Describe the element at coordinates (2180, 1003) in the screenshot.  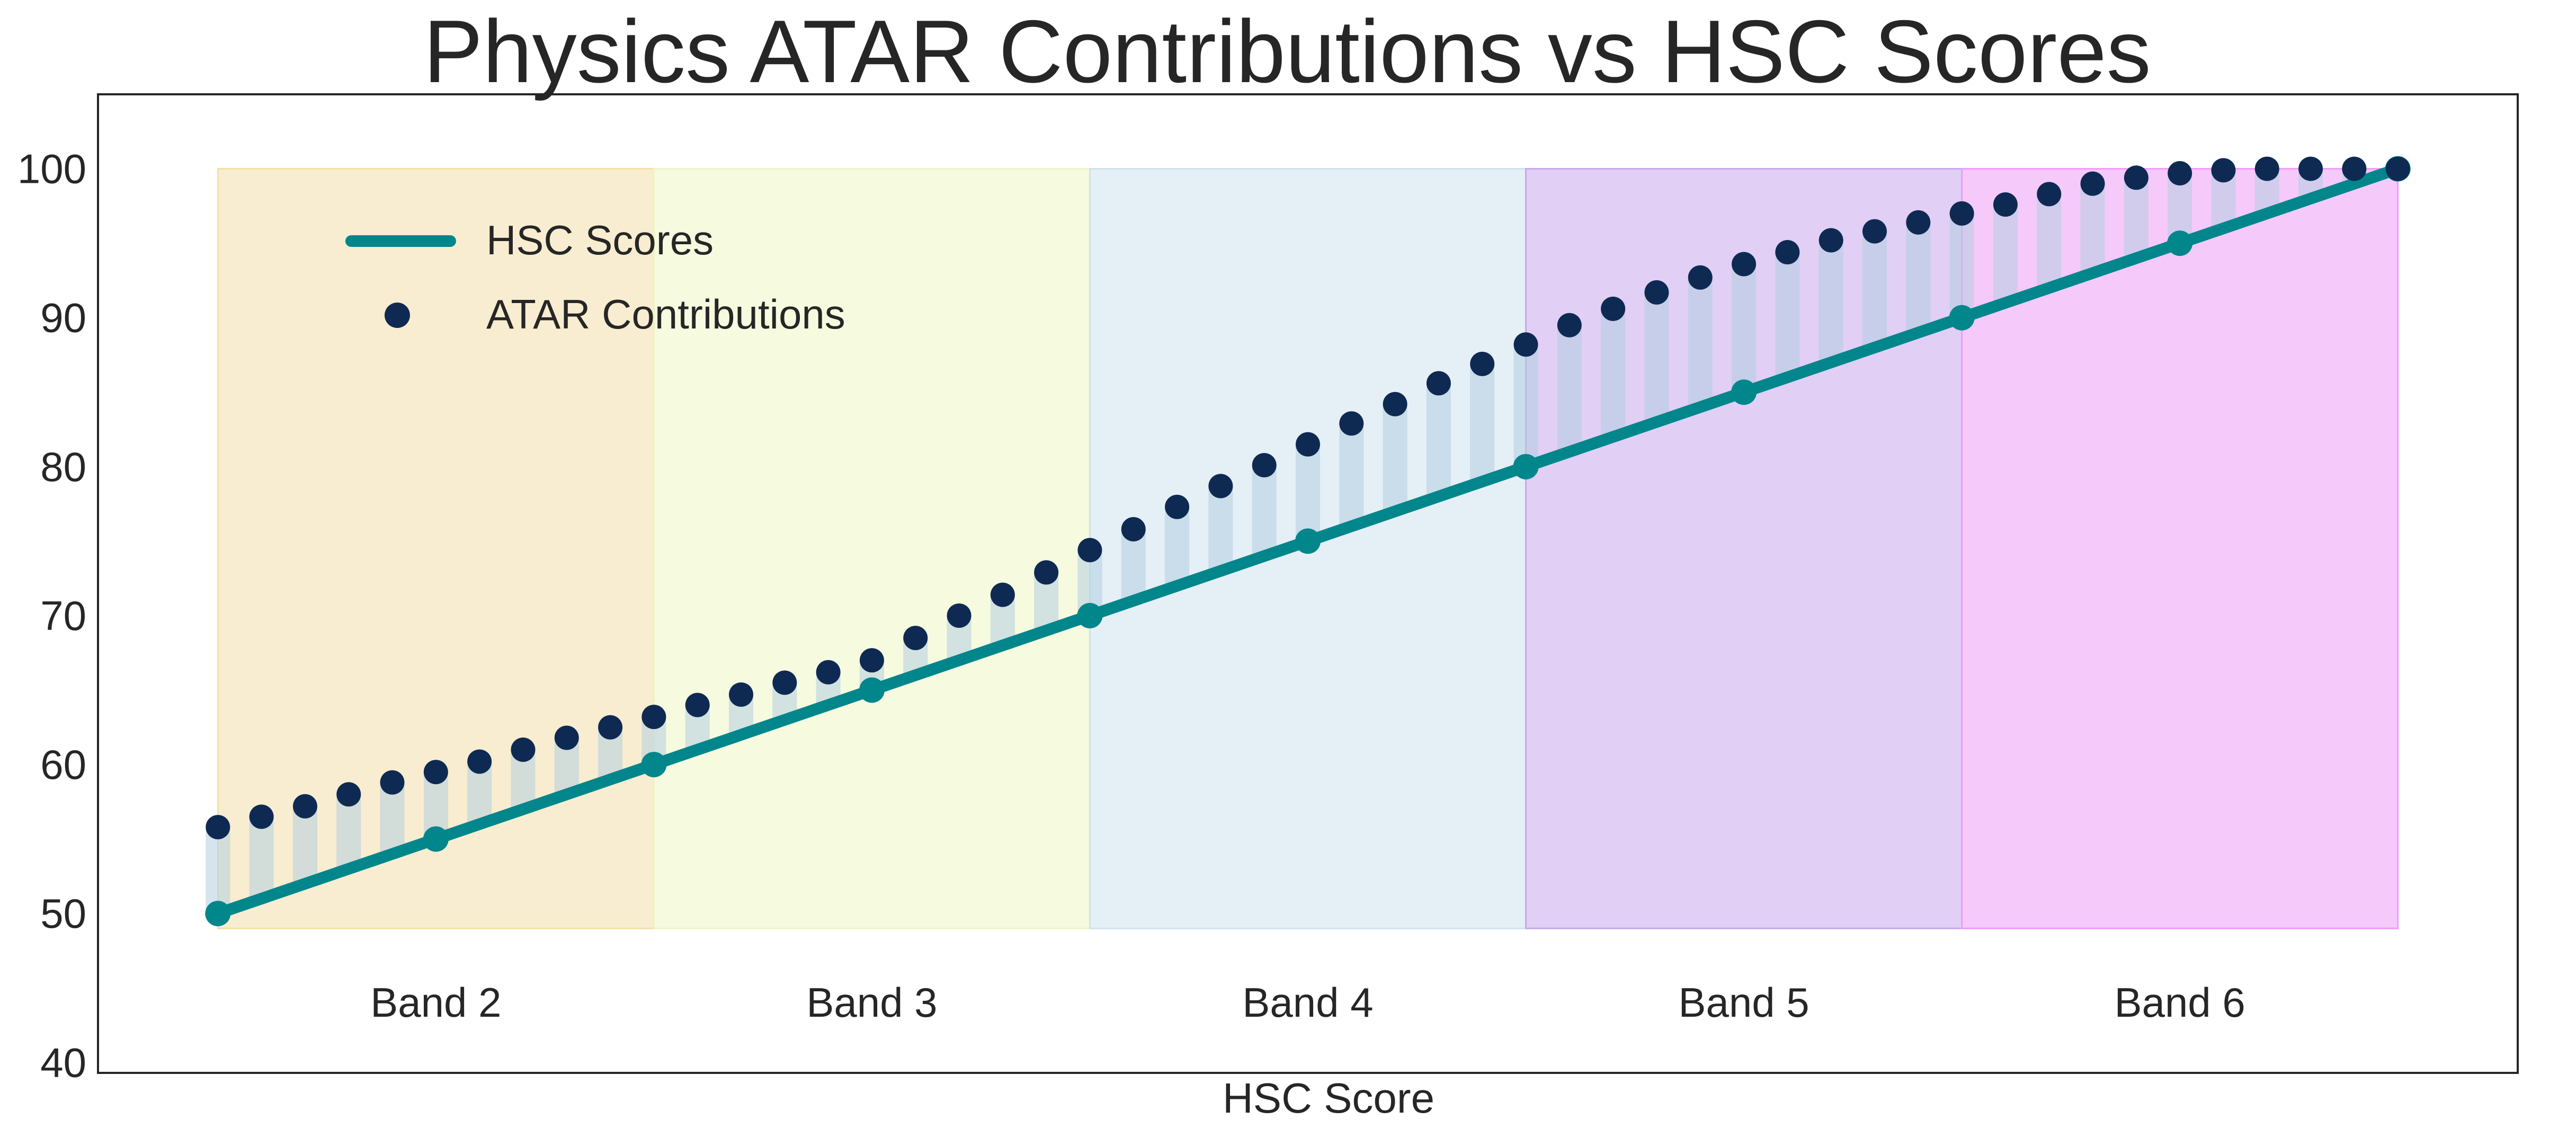
I see `band-label-6: Band 6` at that location.